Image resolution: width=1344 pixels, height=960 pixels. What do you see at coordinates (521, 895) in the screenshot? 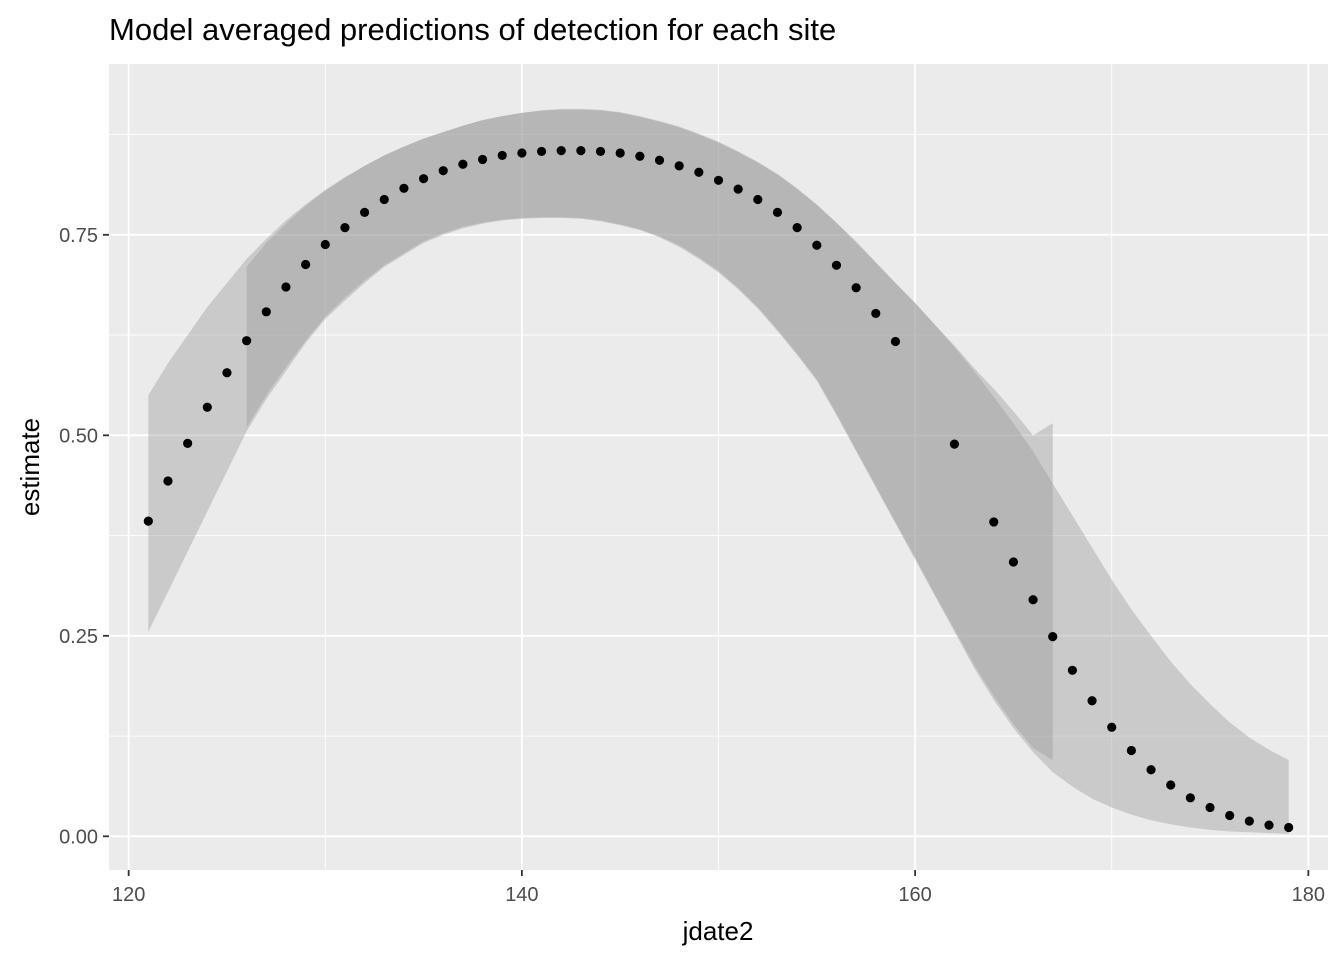
I see `x-tick-label: 140` at bounding box center [521, 895].